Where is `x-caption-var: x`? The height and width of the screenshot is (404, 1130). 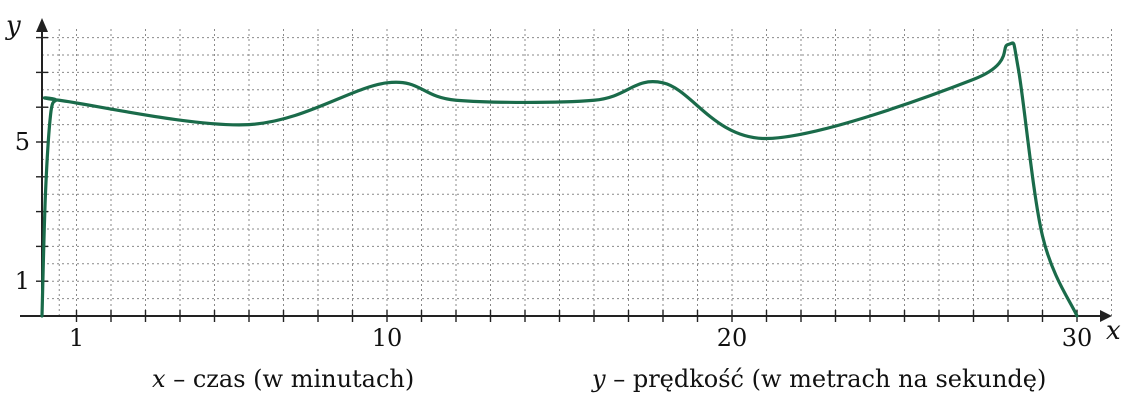
x-caption-var: x is located at coordinates (159, 379).